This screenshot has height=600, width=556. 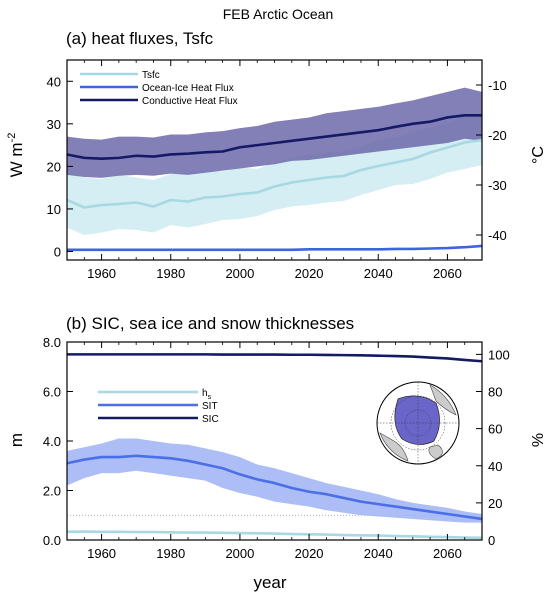 I want to click on legend-label: Conductive Heat Flux, so click(x=190, y=101).